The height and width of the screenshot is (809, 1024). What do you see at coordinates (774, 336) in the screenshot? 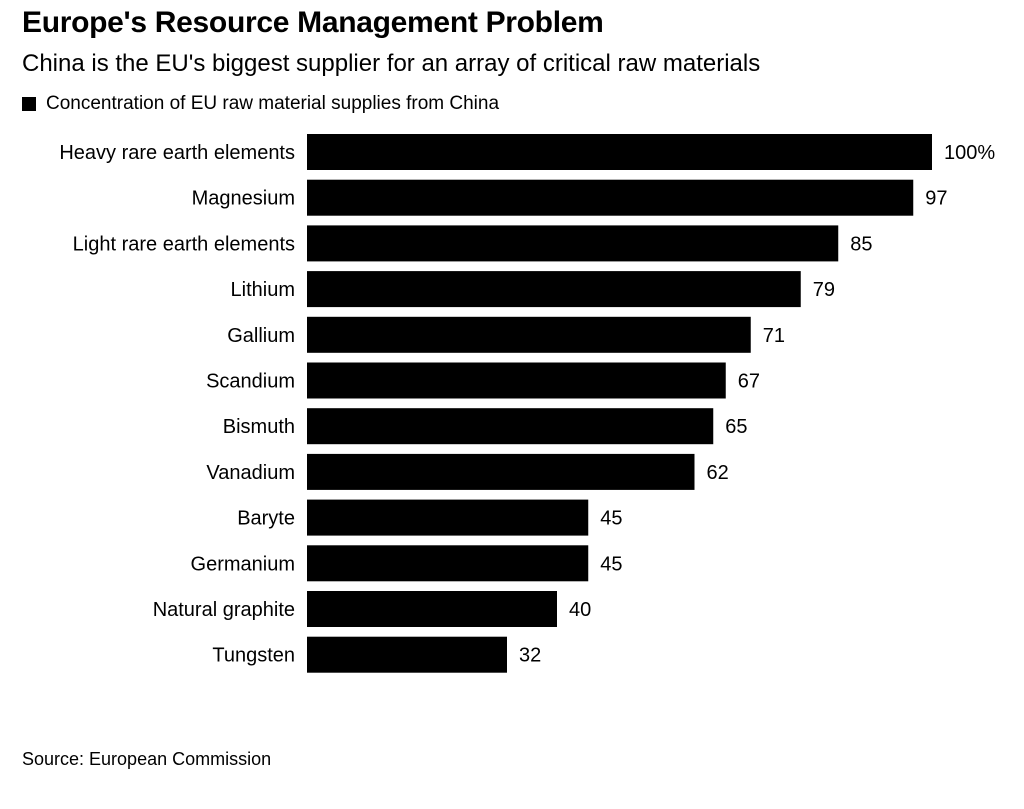
I see `data-label: 71` at bounding box center [774, 336].